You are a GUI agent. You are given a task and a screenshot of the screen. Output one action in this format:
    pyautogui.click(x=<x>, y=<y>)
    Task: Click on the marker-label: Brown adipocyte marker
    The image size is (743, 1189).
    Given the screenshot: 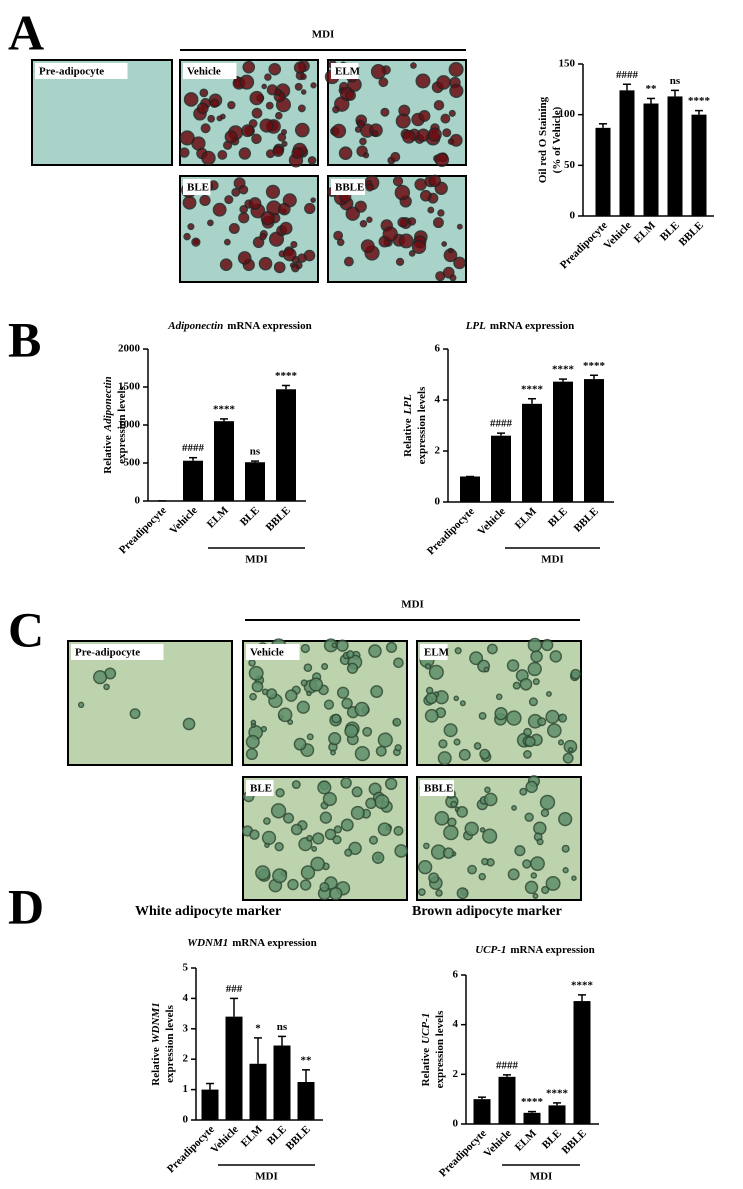 What is the action you would take?
    pyautogui.click(x=487, y=911)
    